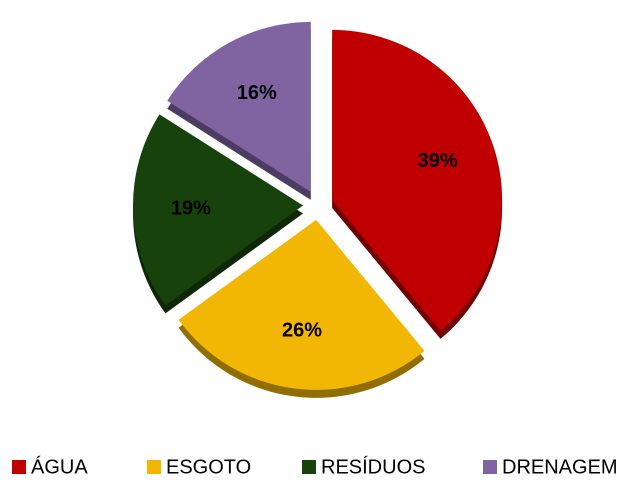 The image size is (633, 480). Describe the element at coordinates (59, 466) in the screenshot. I see `legend-label: ÁGUA` at that location.